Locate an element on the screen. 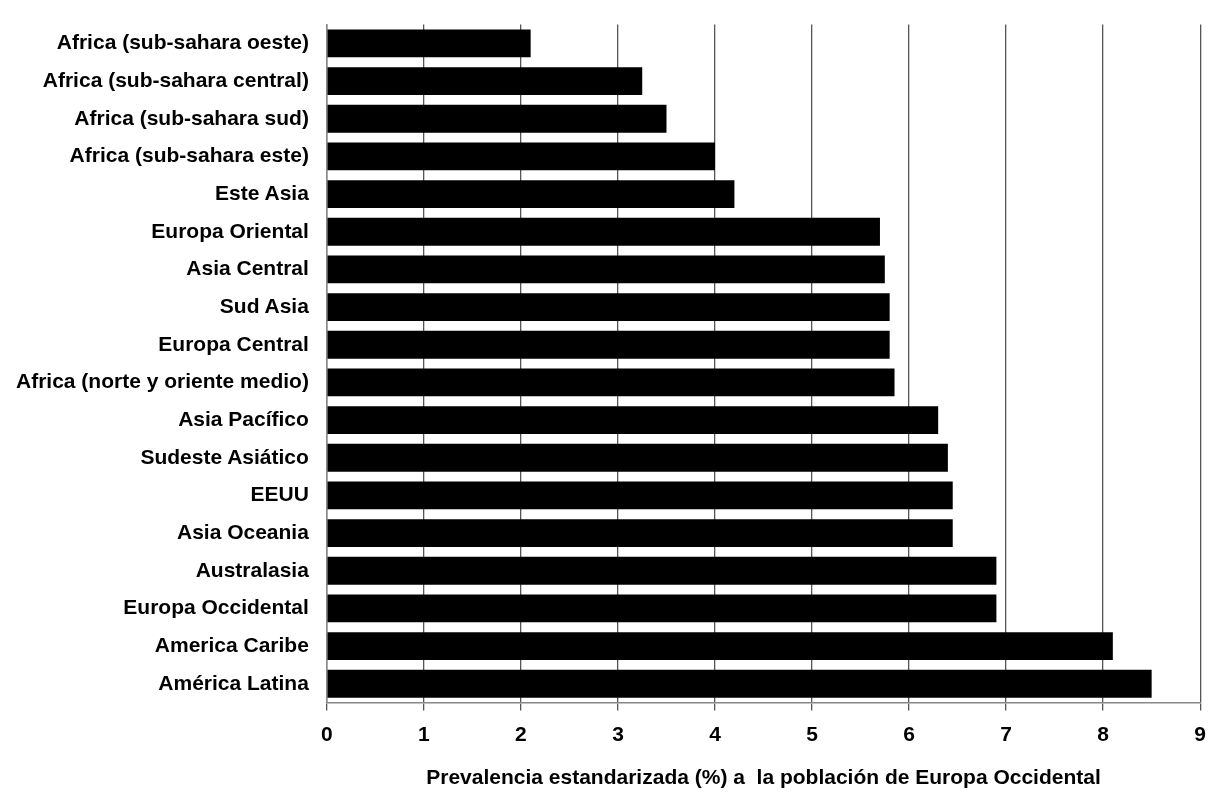 This screenshot has height=799, width=1218. x-tick-label: 2 is located at coordinates (521, 733).